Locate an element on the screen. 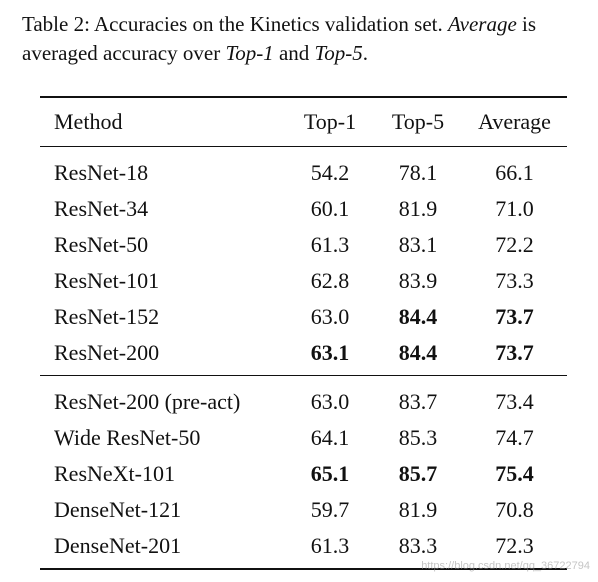  table-bottom-rule is located at coordinates (303, 569).